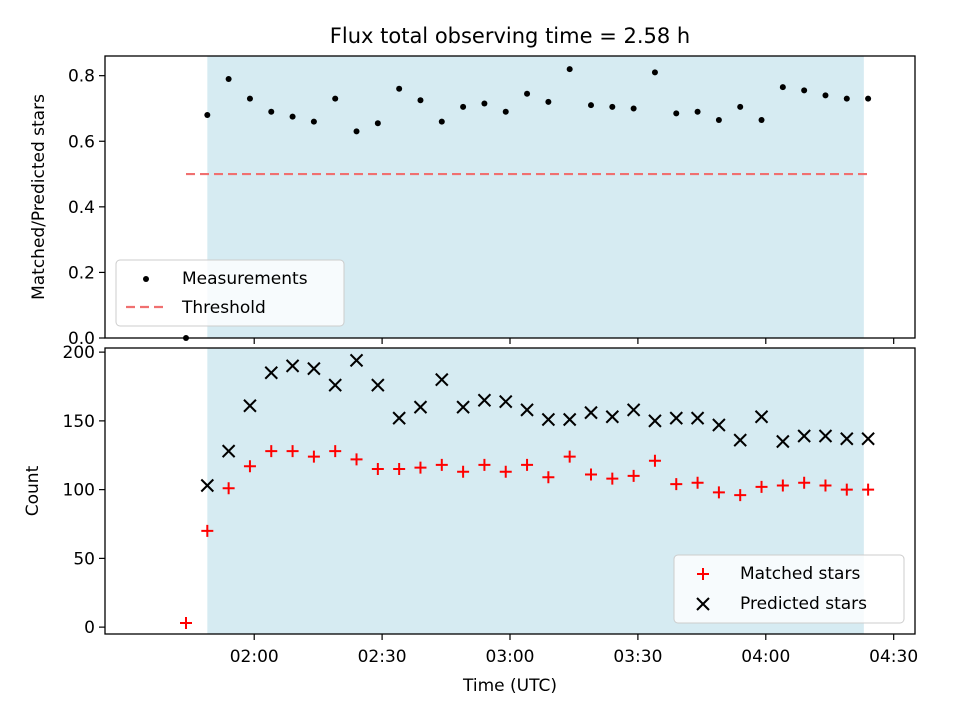 This screenshot has width=960, height=720. What do you see at coordinates (765, 657) in the screenshot?
I see `x-tick-label: 04:00` at bounding box center [765, 657].